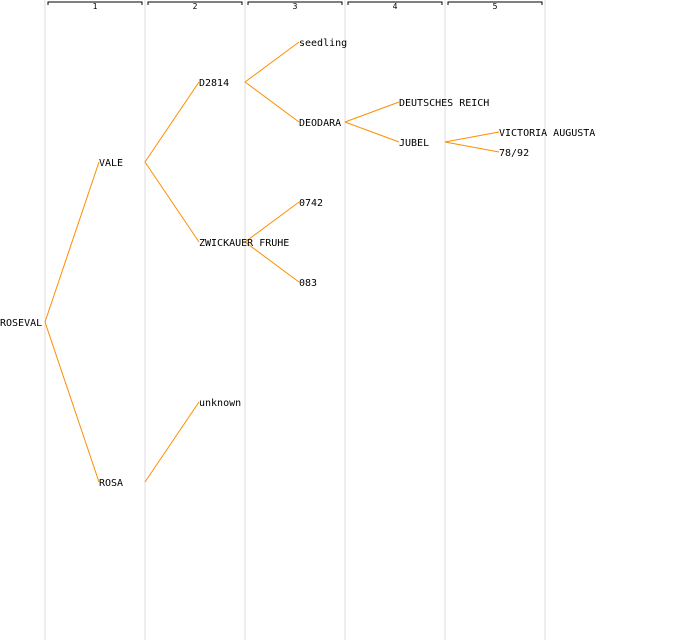 The width and height of the screenshot is (700, 640). I want to click on link-deodara-to-jubel, so click(372, 132).